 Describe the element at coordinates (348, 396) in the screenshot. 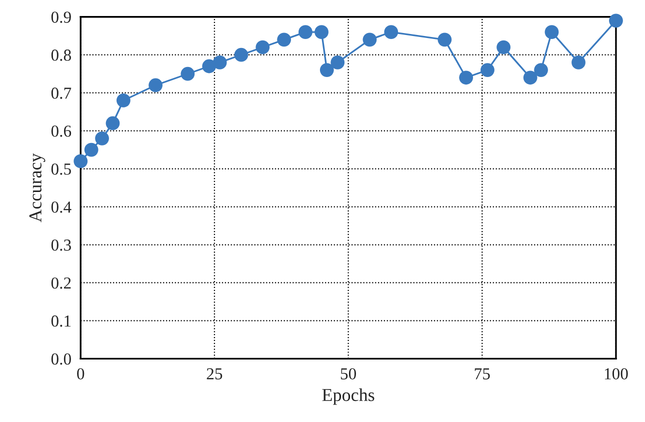

I see `x-axis-title: Epochs` at that location.